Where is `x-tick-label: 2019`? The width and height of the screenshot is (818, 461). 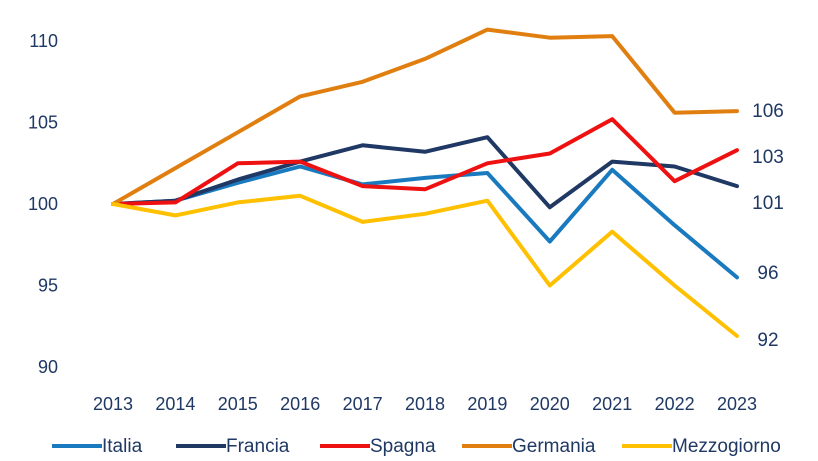 x-tick-label: 2019 is located at coordinates (487, 404).